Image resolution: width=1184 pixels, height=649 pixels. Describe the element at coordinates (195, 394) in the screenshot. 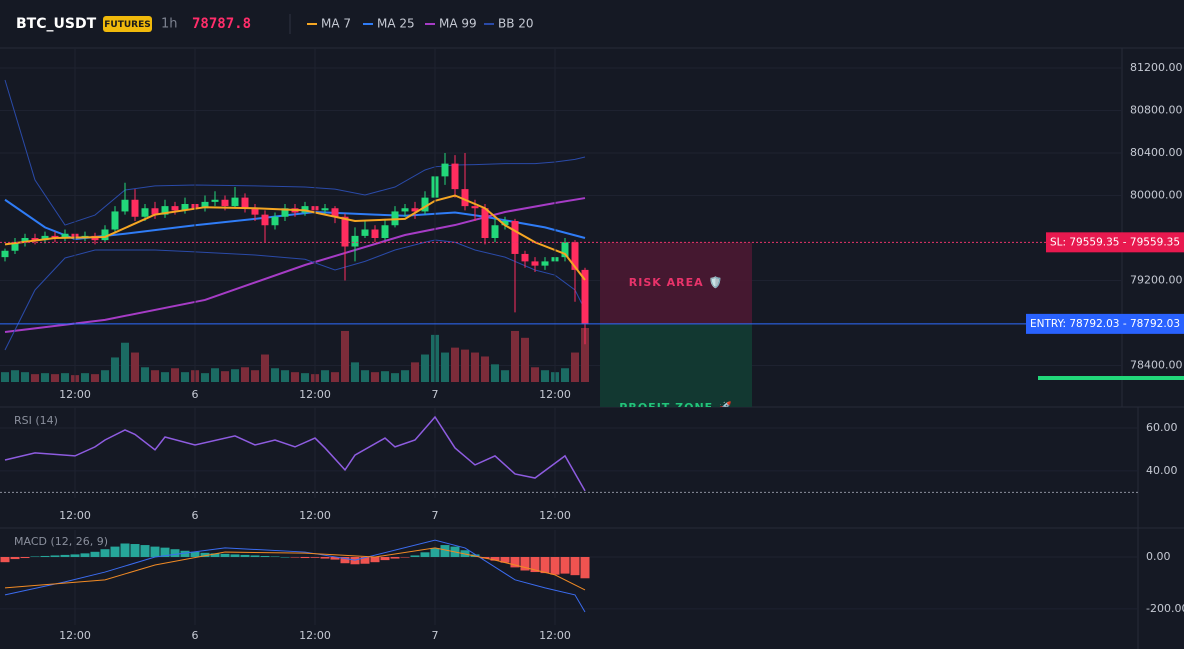

I see `x-tick-label: 6` at that location.